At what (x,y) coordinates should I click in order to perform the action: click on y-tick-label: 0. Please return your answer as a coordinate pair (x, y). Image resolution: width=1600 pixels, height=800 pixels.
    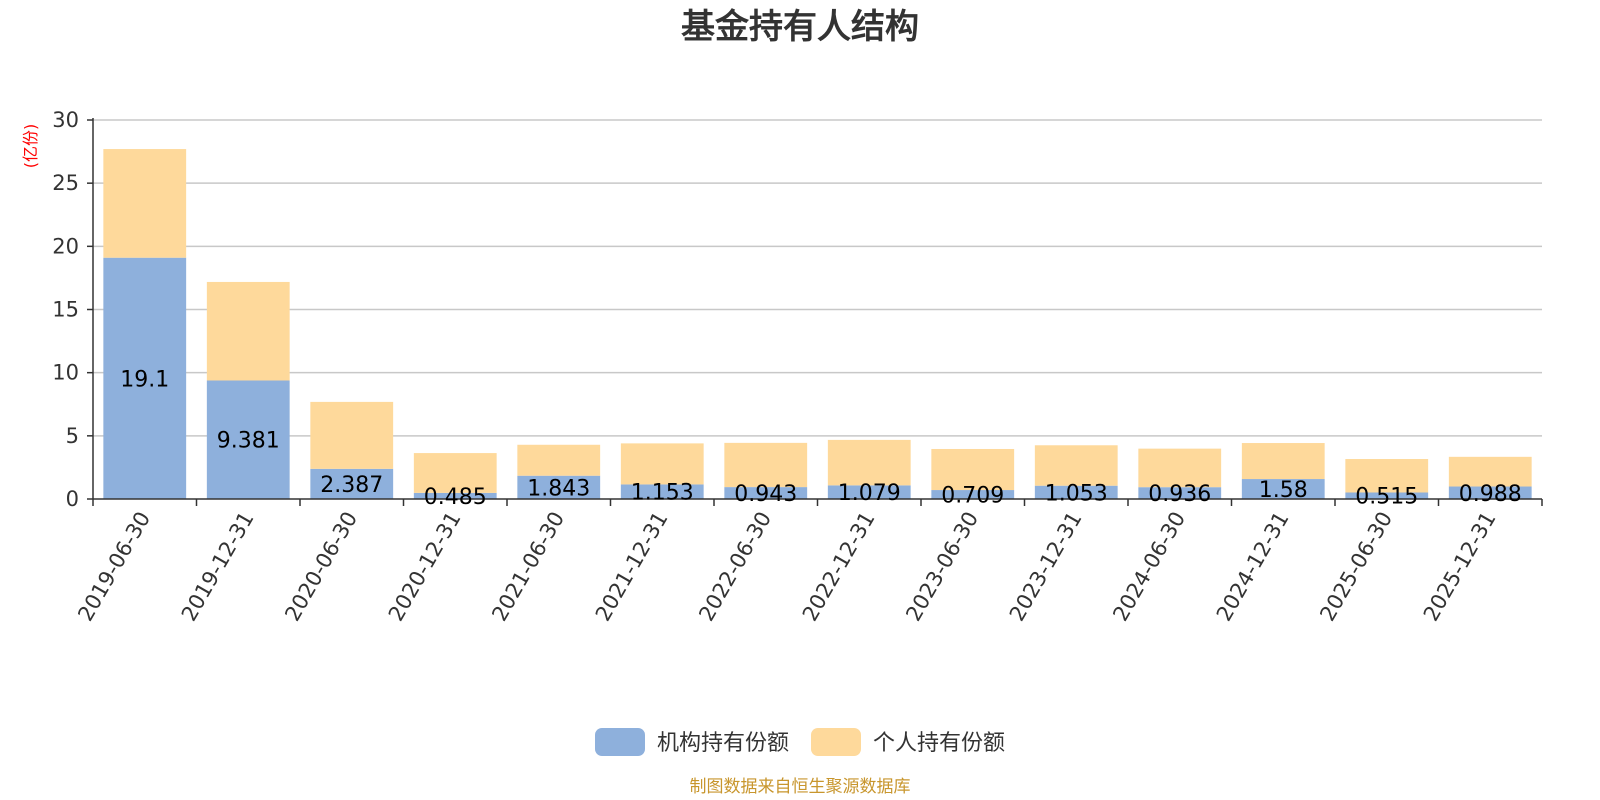
    Looking at the image, I should click on (72, 499).